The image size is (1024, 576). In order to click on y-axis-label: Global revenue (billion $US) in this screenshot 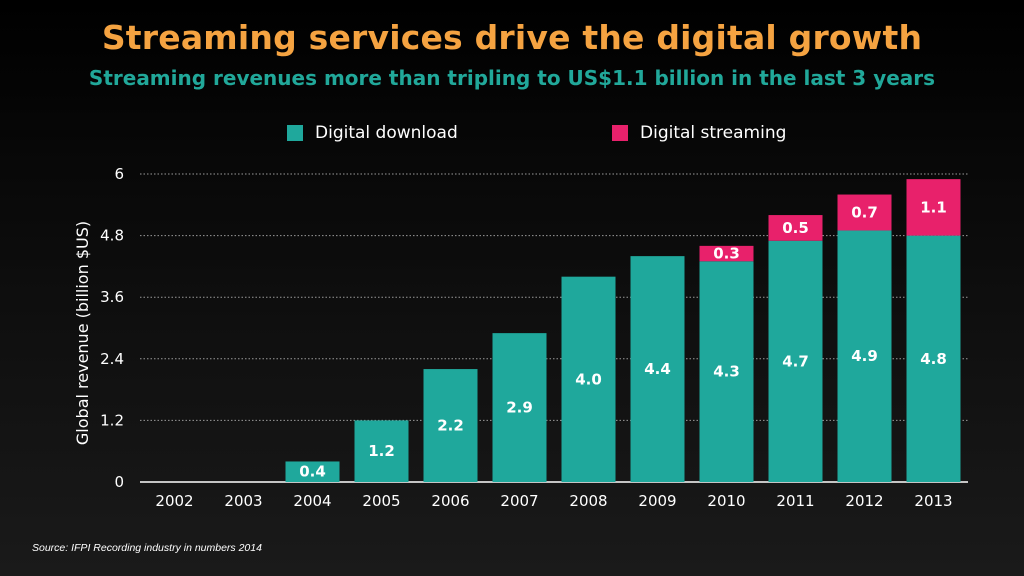, I will do `click(82, 333)`.